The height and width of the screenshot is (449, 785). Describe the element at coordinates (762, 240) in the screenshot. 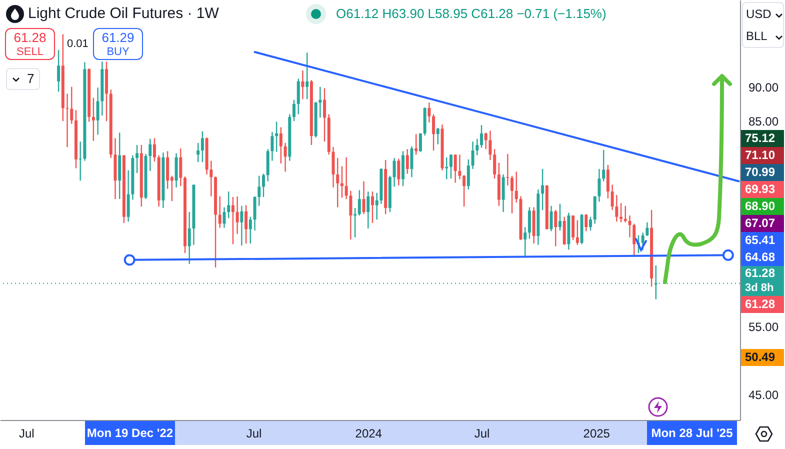

I see `text: 65.41` at that location.